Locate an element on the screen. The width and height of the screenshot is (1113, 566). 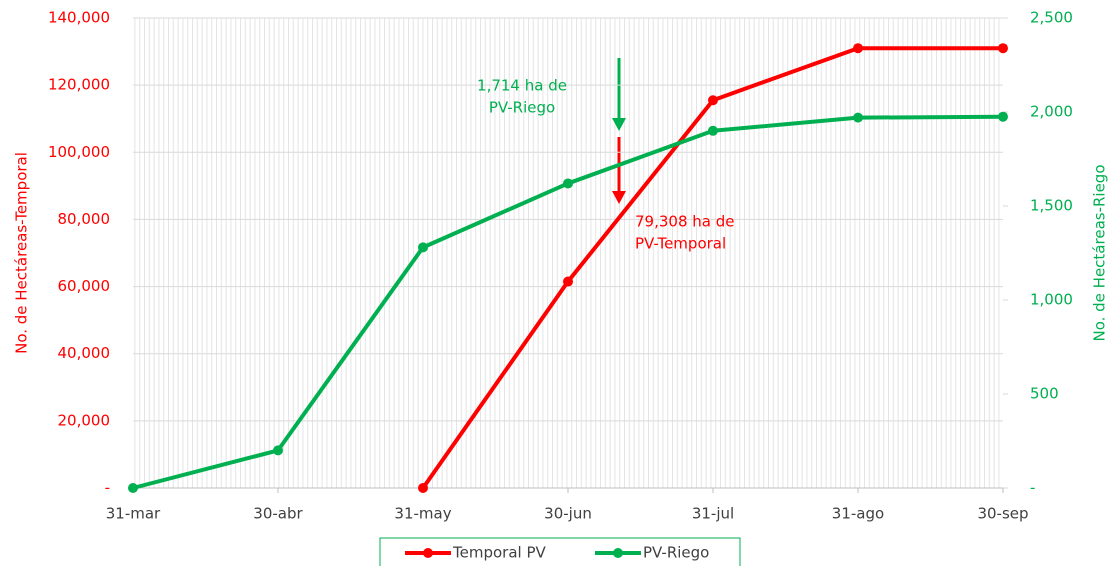
x-tick-label: 31-may is located at coordinates (422, 514).